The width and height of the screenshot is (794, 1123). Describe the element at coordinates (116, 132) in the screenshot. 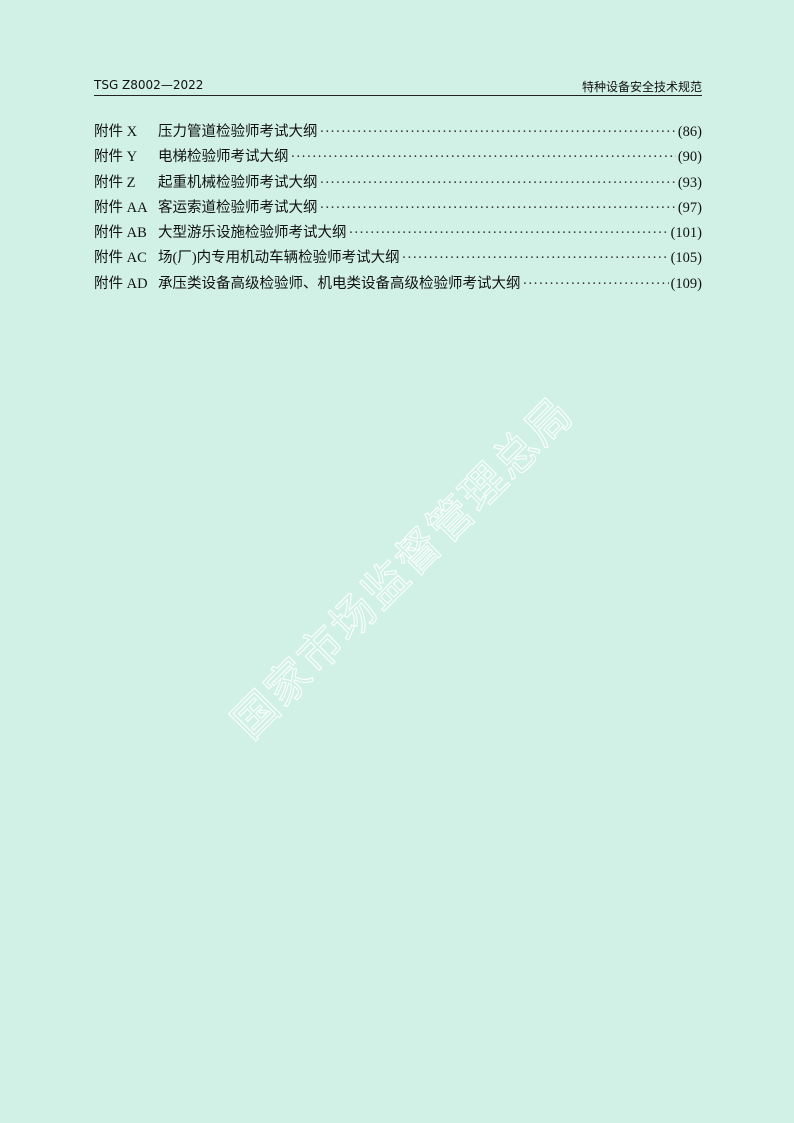

I see `toc-label: 附件 X` at that location.